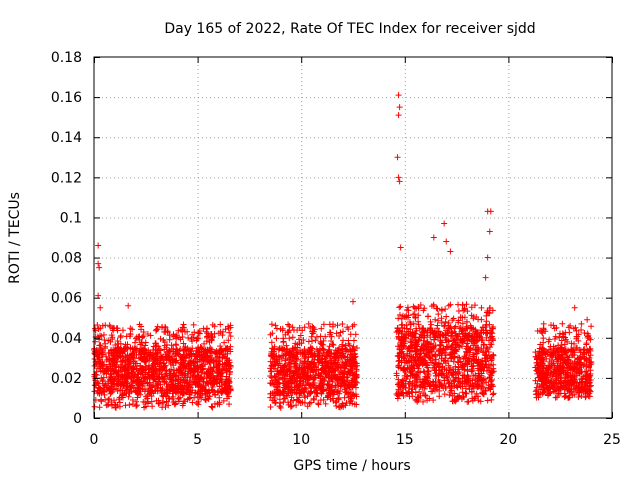  What do you see at coordinates (66, 238) in the screenshot?
I see `y-tick-labels: 0 0.02 0.04 0.06 0.08 0.1 0.12 0.14 0.16 0.18` at bounding box center [66, 238].